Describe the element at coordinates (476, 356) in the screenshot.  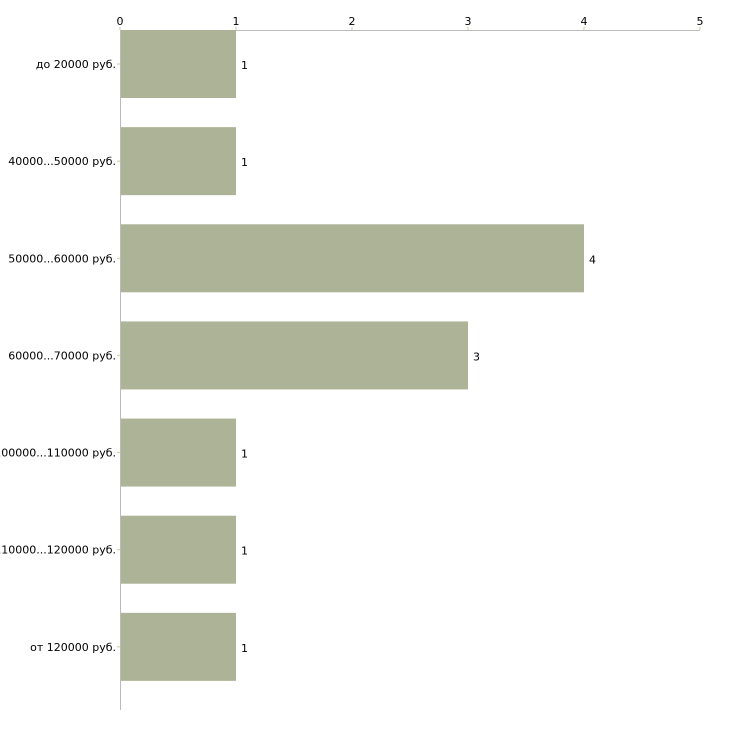
I see `data-label: 3` at that location.